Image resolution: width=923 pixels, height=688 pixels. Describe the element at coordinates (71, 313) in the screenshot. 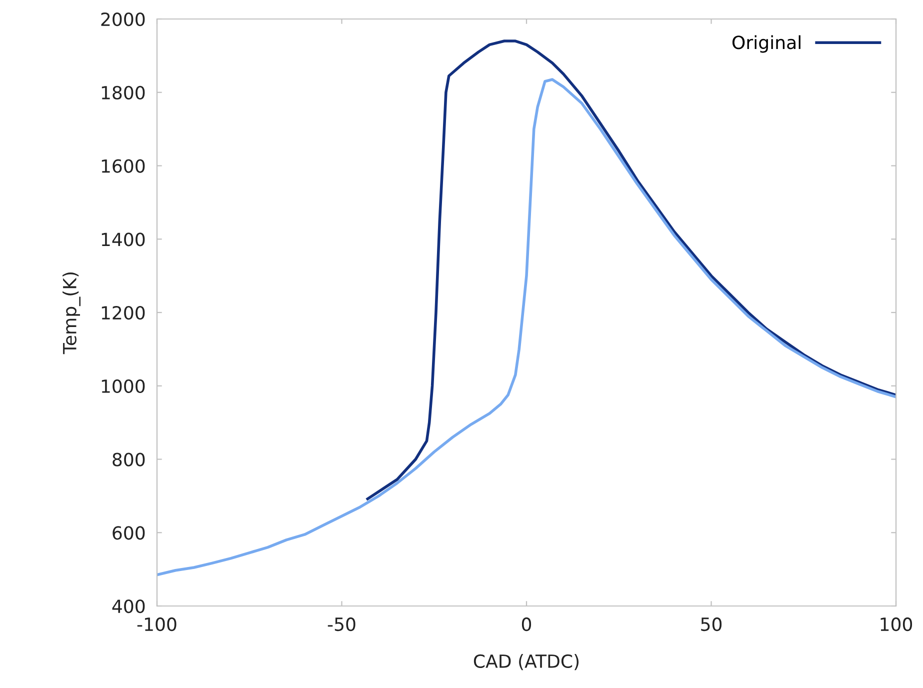

I see `y-axis-title: Temp_(K)` at that location.